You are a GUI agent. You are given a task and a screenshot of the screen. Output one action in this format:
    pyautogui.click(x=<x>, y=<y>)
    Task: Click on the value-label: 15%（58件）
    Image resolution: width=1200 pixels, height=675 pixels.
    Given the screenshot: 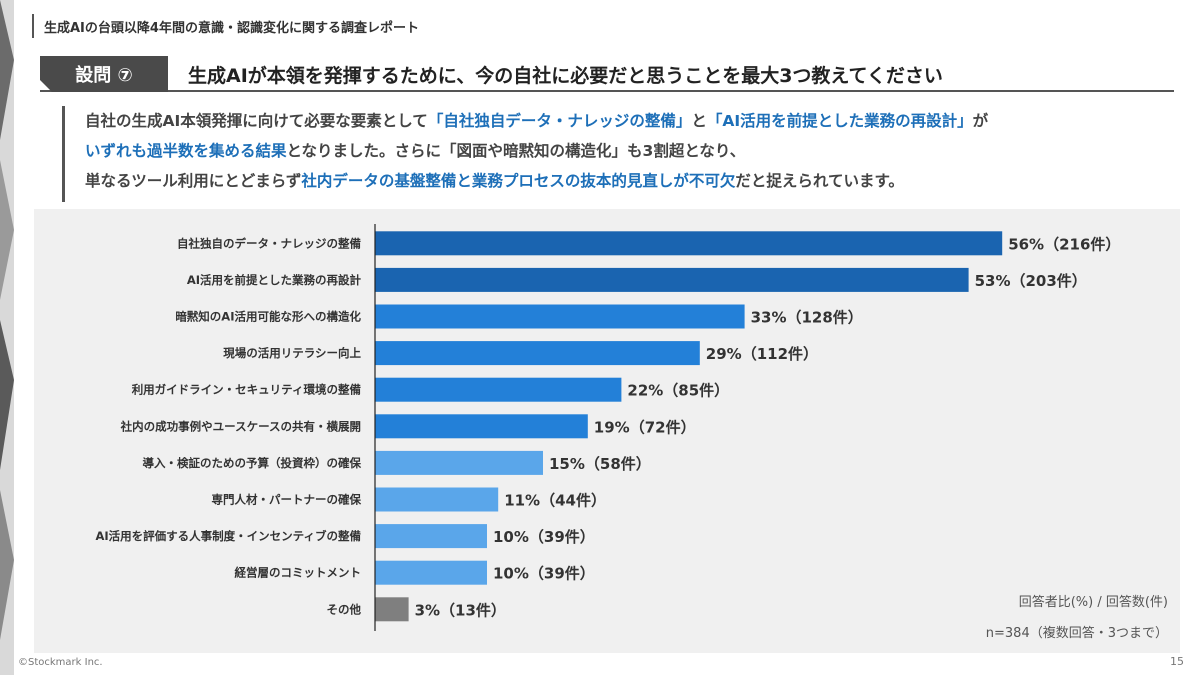 What is the action you would take?
    pyautogui.click(x=600, y=464)
    